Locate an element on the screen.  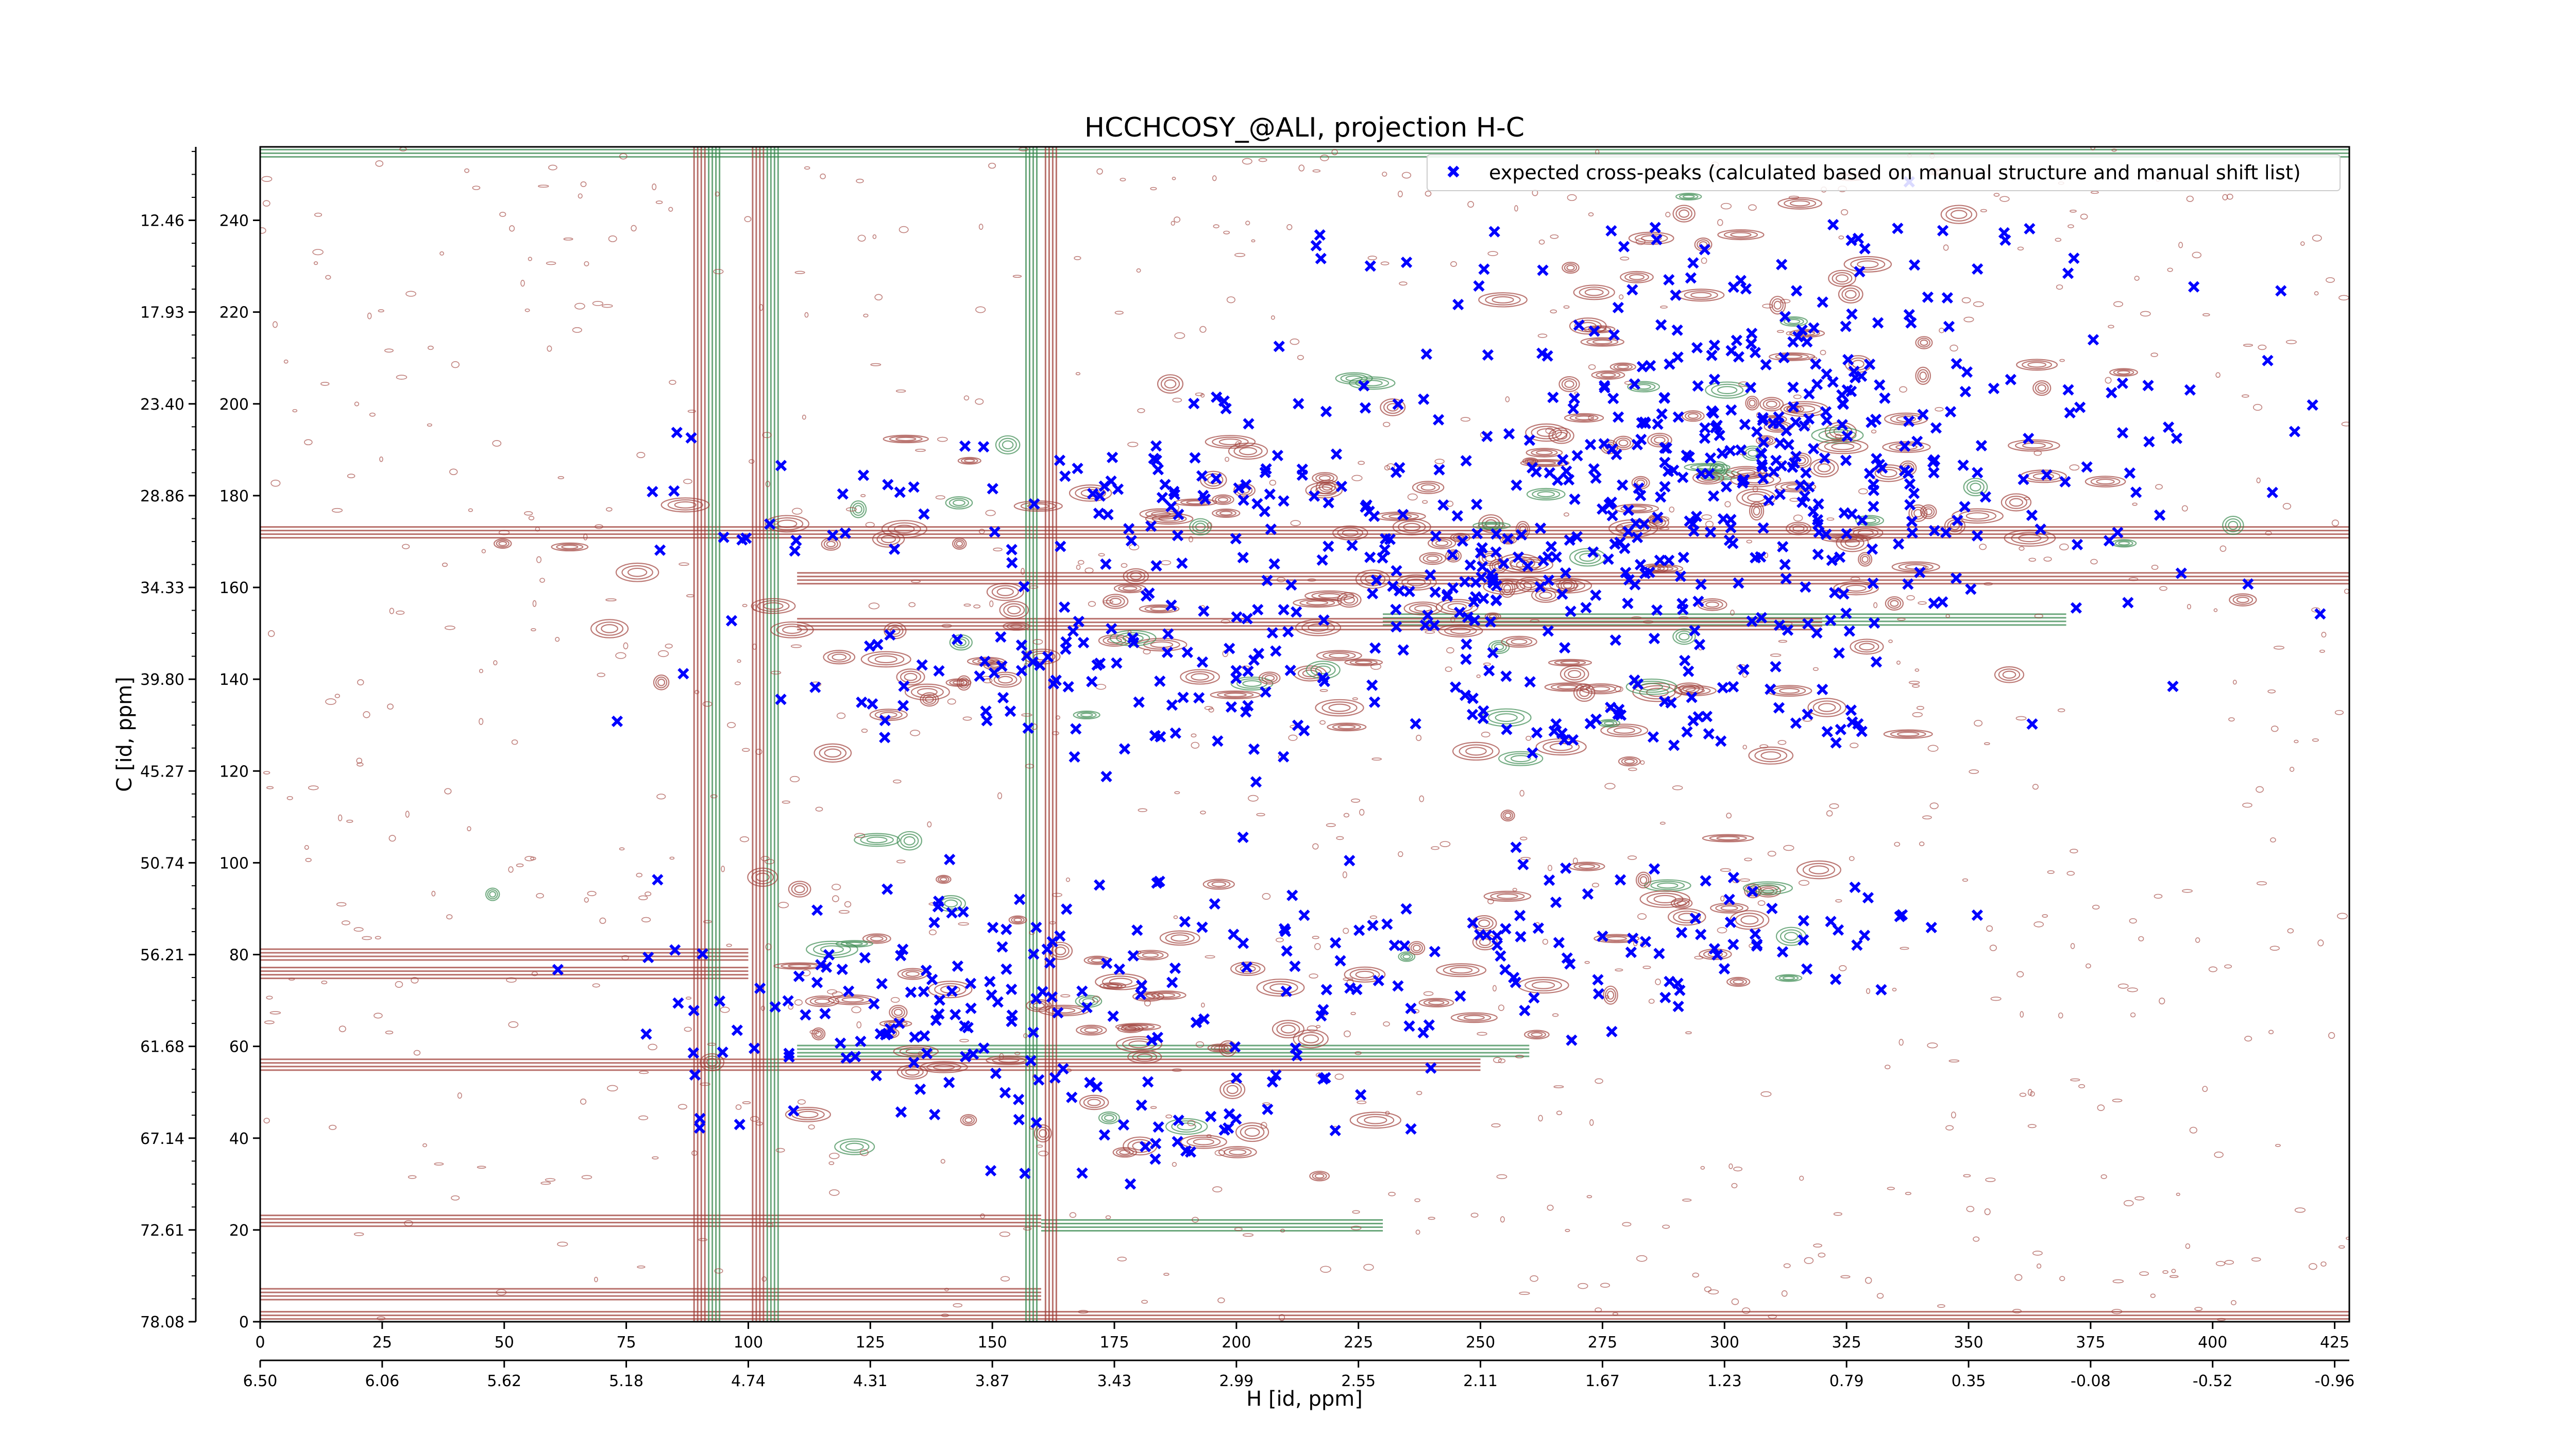
x-tick-label: 400 is located at coordinates (2212, 1343).